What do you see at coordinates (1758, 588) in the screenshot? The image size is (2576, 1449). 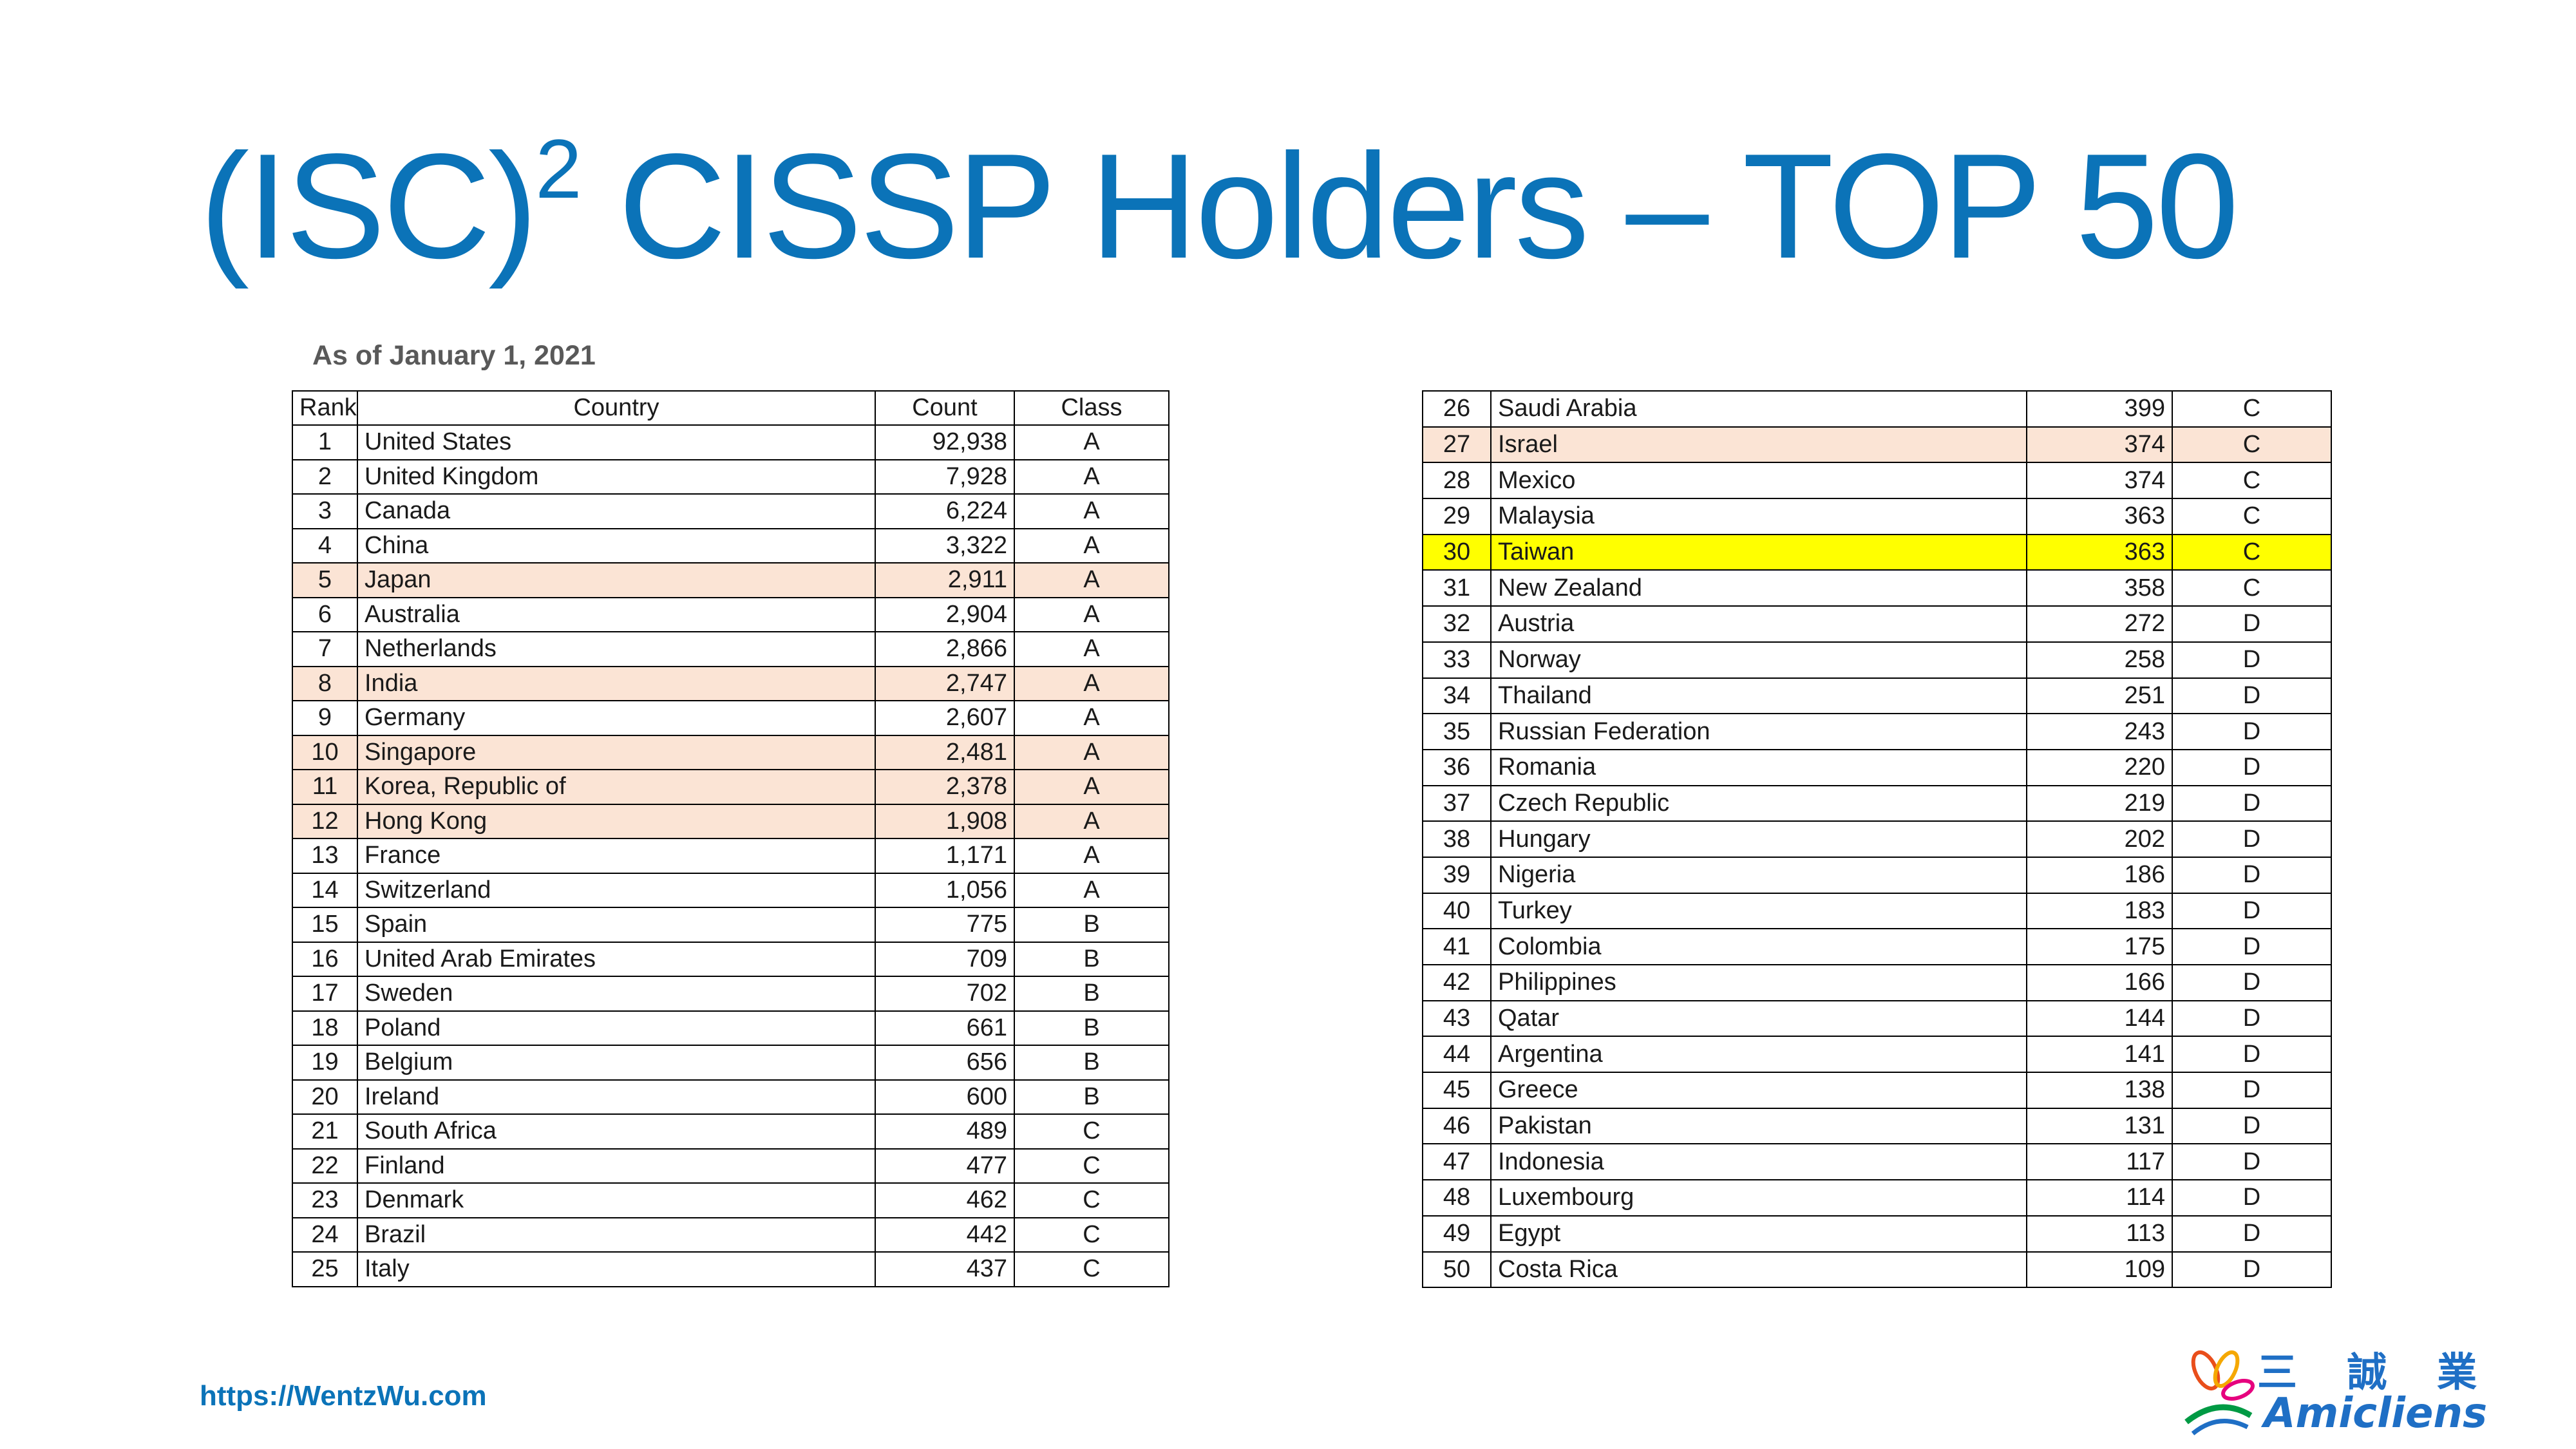 I see `country-cell: New Zealand` at bounding box center [1758, 588].